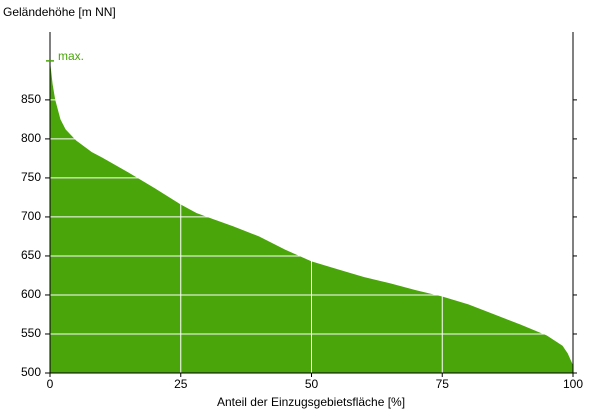 The image size is (600, 420). I want to click on x-tick-label: 50, so click(312, 384).